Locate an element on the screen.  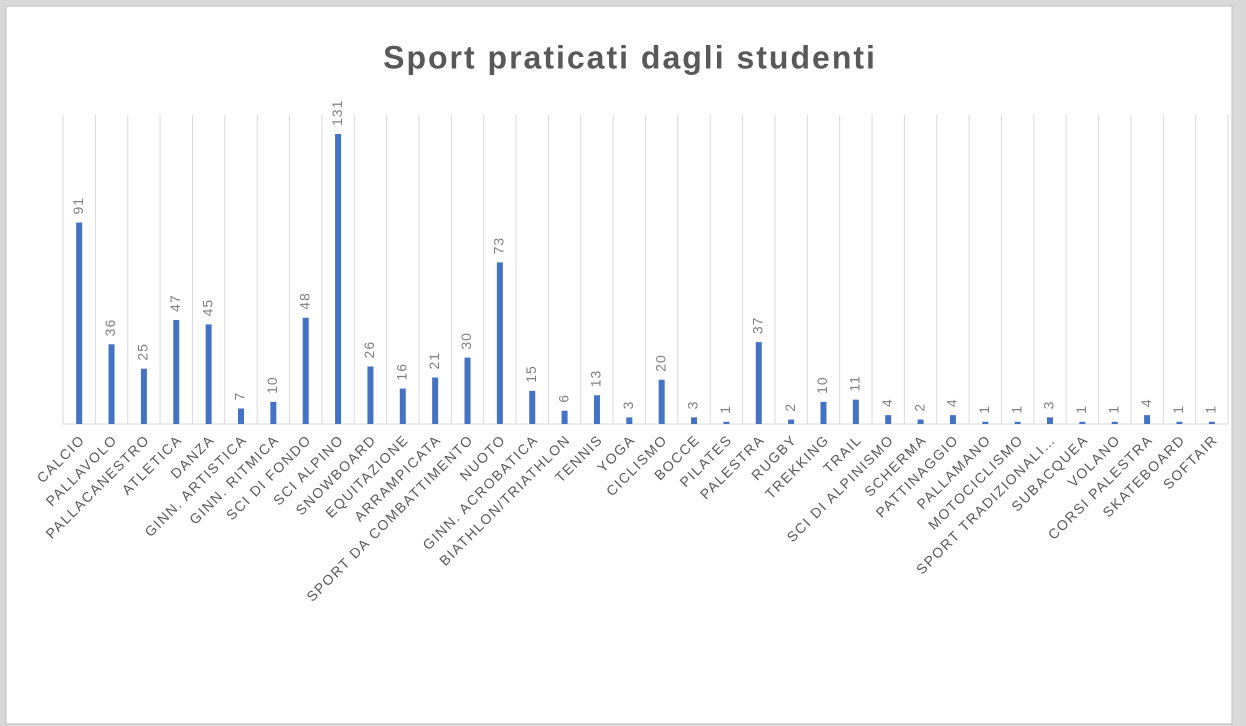
data-label: 37 is located at coordinates (757, 326).